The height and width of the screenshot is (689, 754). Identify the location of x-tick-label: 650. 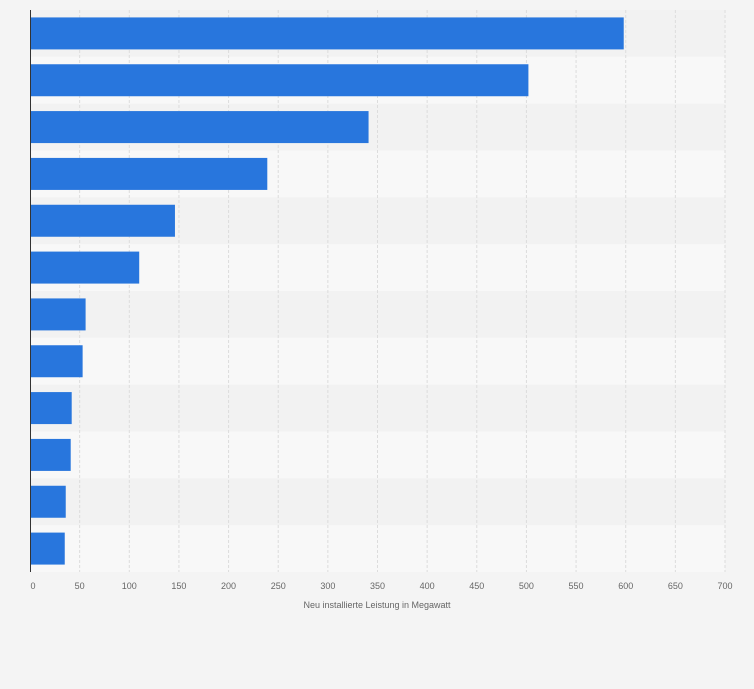
(675, 586).